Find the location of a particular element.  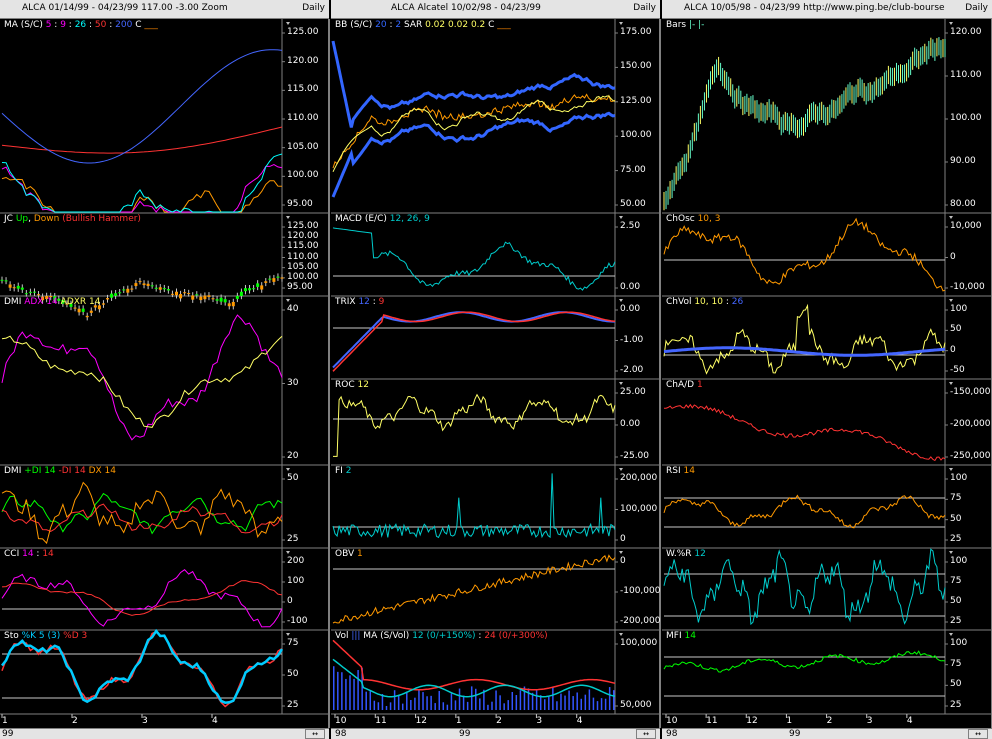

adx-line is located at coordinates (142, 377).